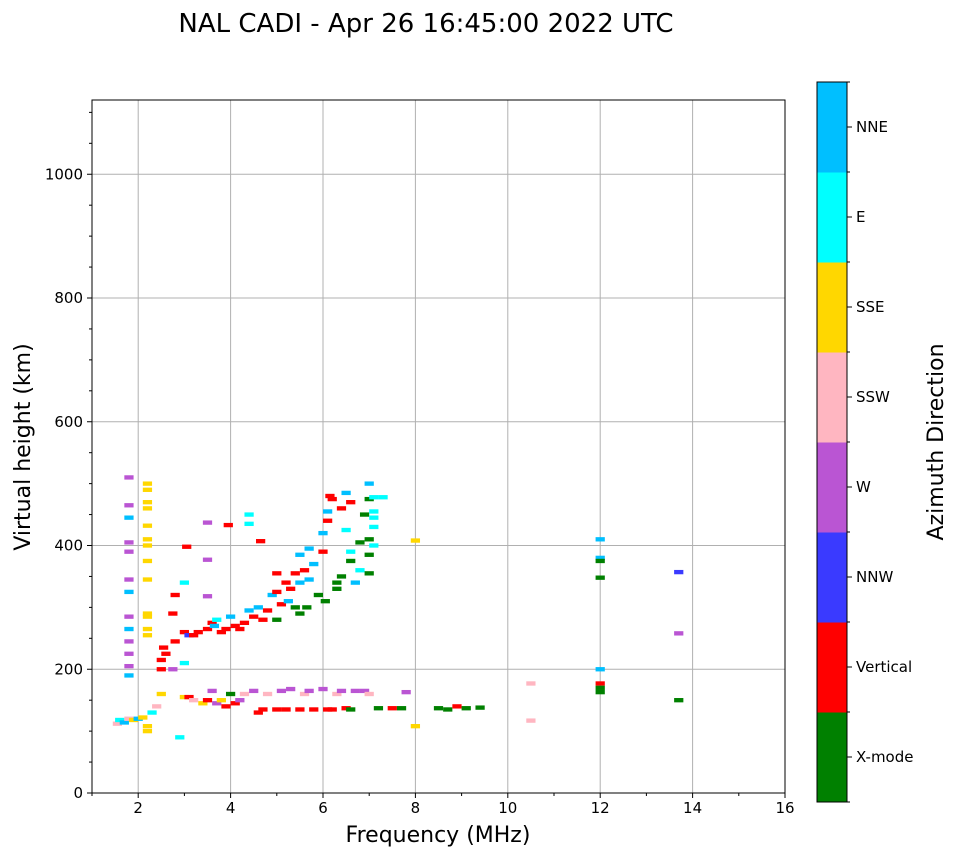 The height and width of the screenshot is (861, 958). I want to click on colorbar: X-mode Vertical NNW W SSW SSE E NNE, so click(864, 442).